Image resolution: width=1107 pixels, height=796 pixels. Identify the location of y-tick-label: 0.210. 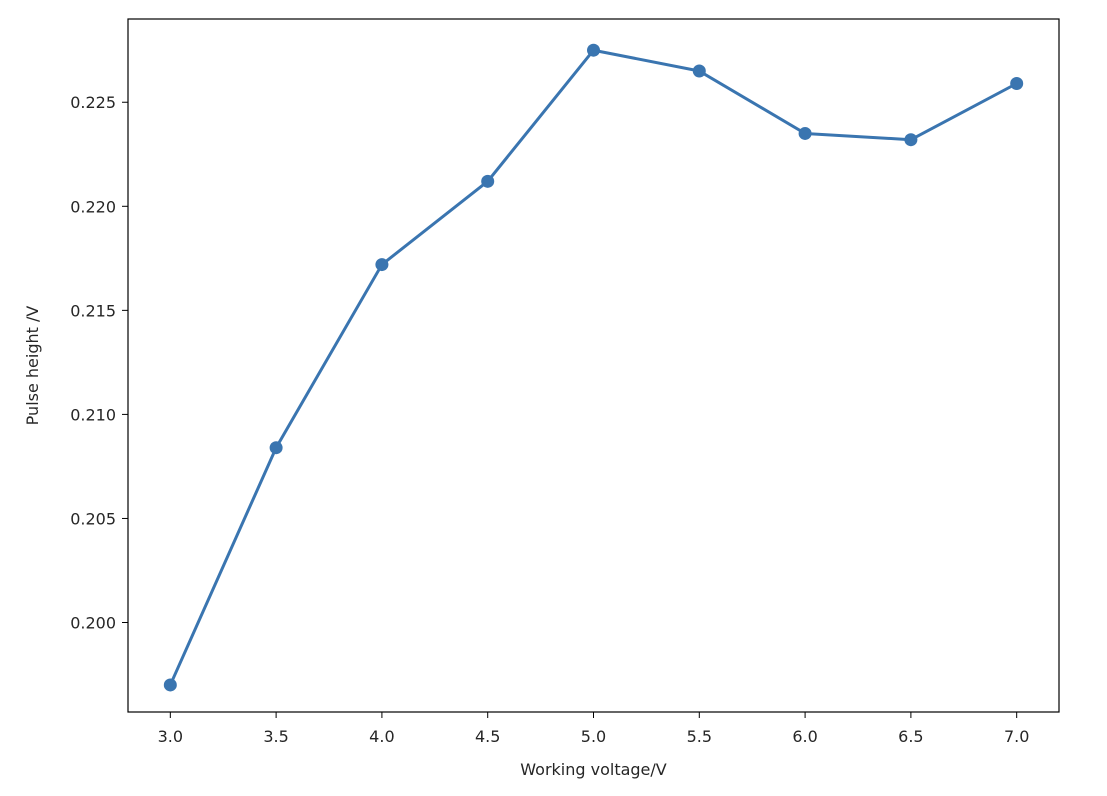
(93, 414).